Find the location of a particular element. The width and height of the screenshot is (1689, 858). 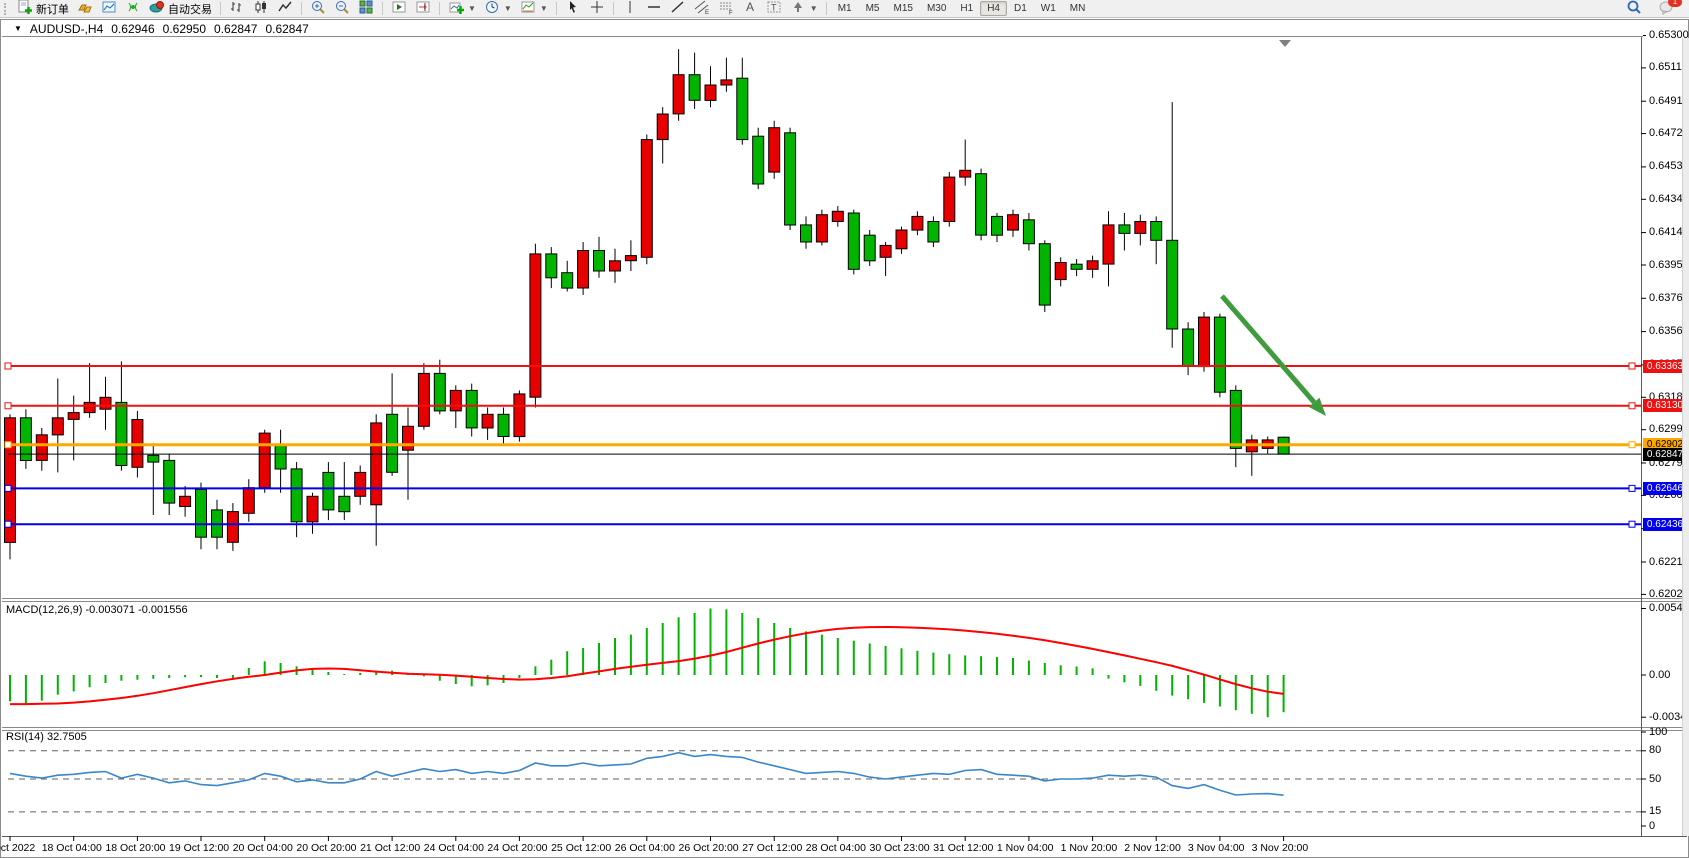

timeframe-m30-button: M30 is located at coordinates (936, 8).